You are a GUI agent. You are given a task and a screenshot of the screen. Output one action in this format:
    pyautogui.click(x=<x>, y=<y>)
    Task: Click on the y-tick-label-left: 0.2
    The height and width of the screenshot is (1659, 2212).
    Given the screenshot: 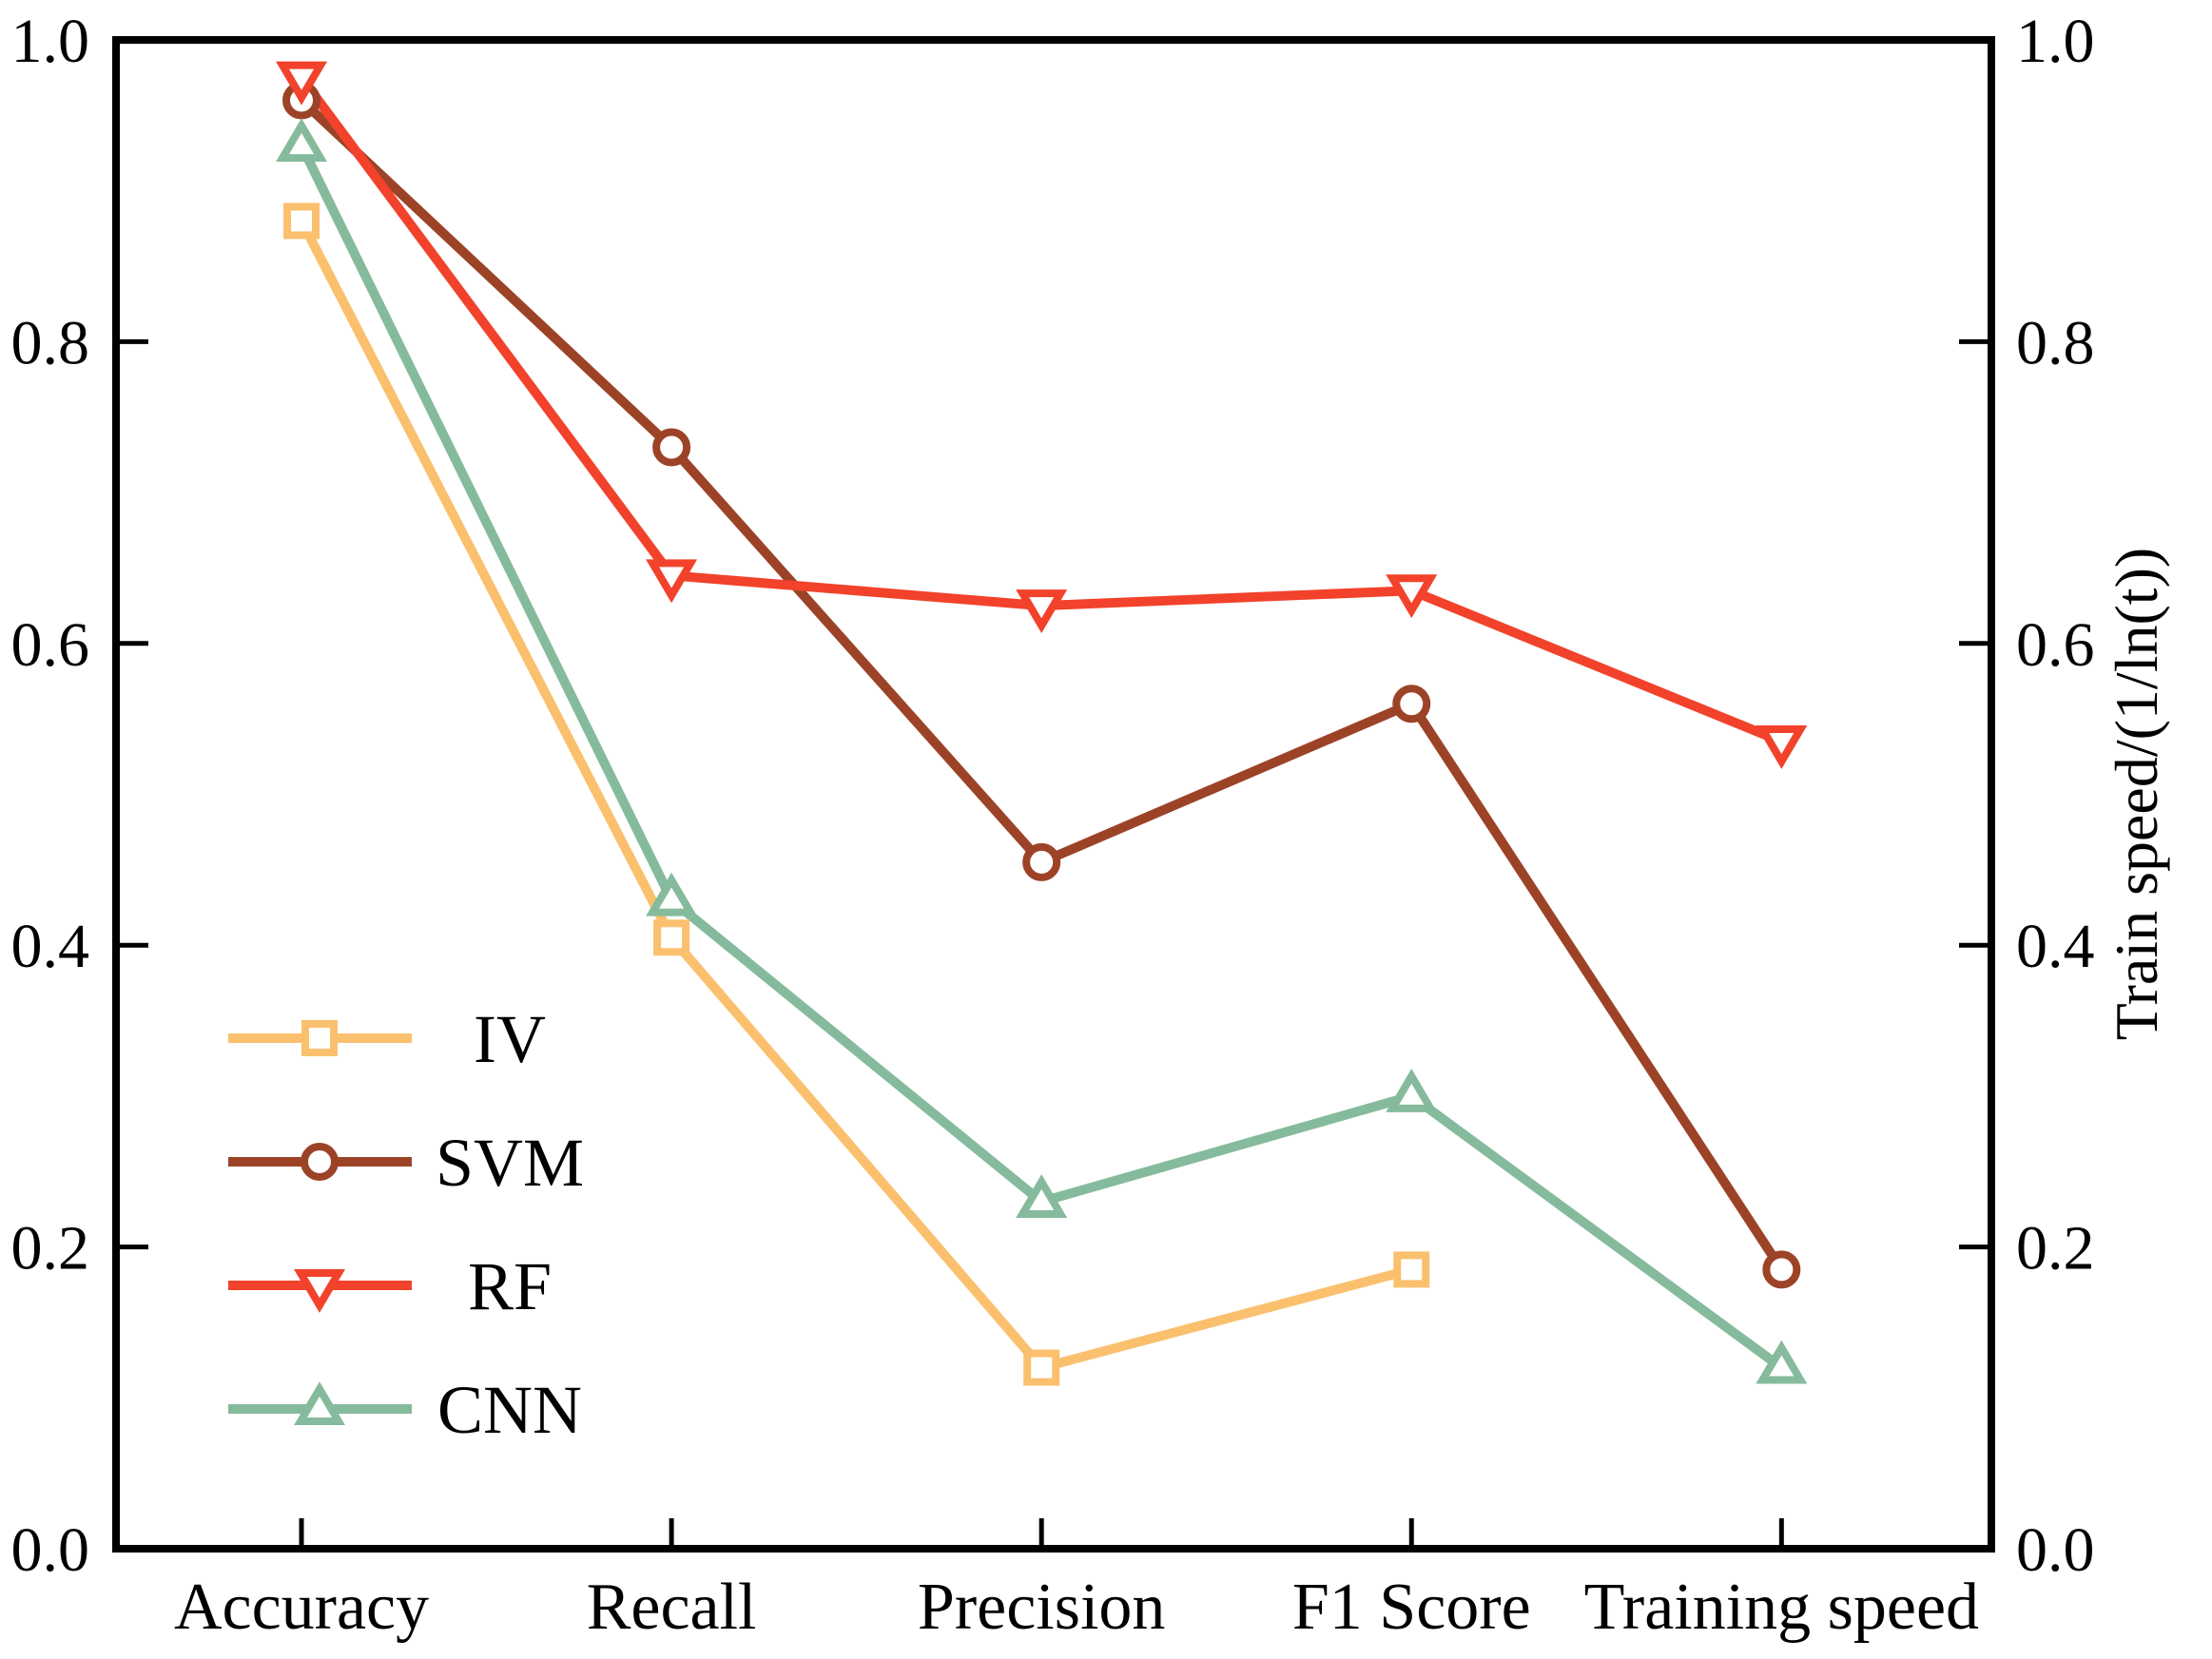 What is the action you would take?
    pyautogui.click(x=50, y=1248)
    